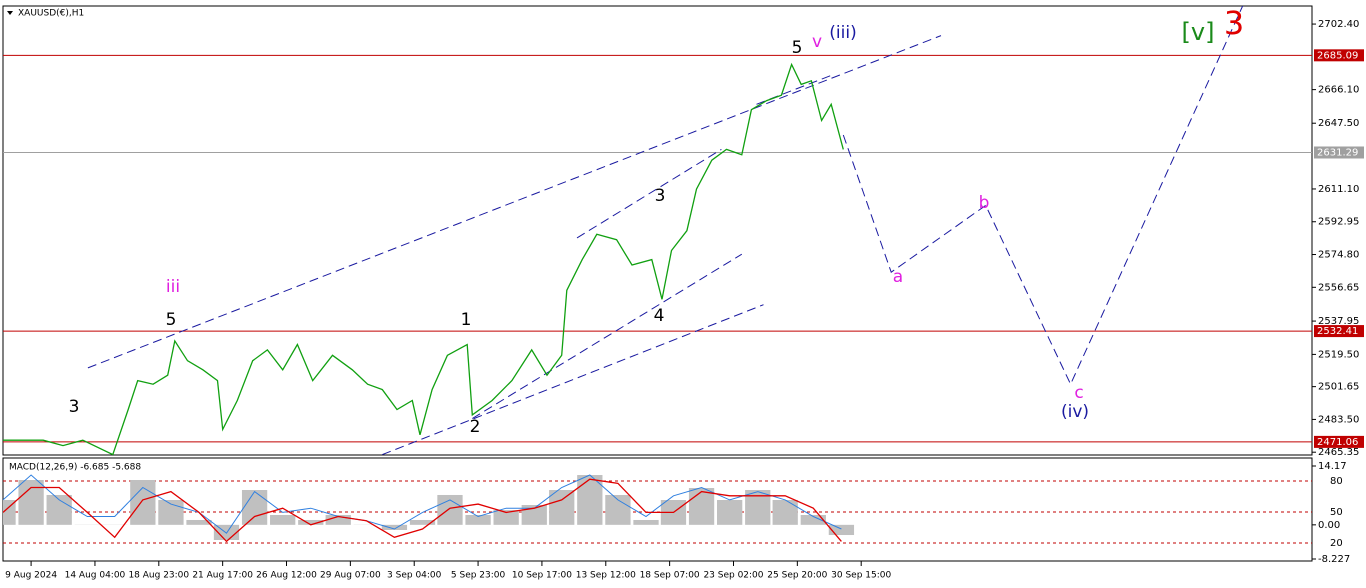 This screenshot has width=1366, height=588. Describe the element at coordinates (797, 576) in the screenshot. I see `x-tick-label: 25 Sep 20:00` at that location.